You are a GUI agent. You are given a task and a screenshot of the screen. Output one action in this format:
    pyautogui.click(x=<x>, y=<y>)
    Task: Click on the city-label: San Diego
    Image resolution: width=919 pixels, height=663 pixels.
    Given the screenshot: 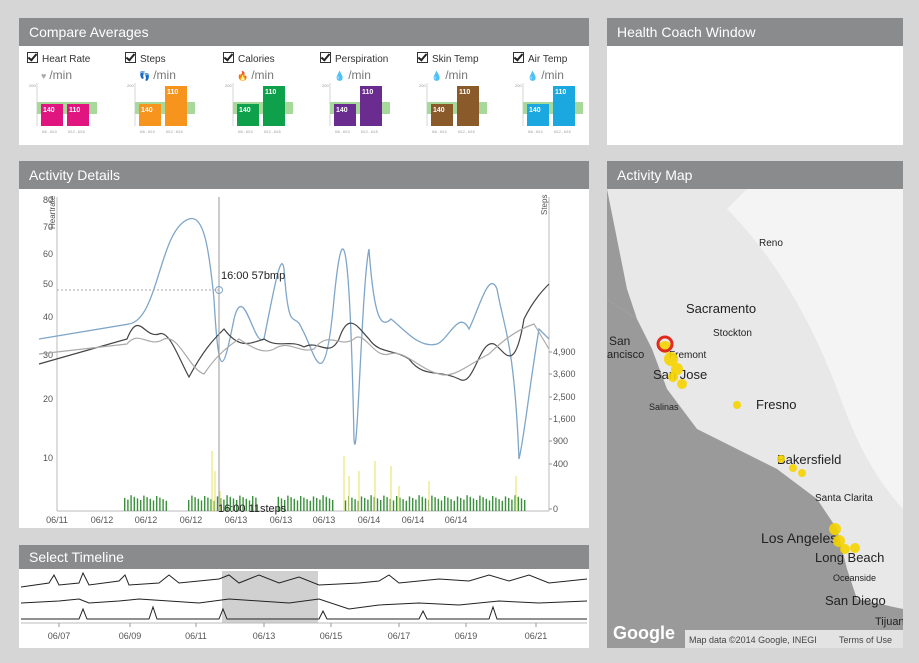 What is the action you would take?
    pyautogui.click(x=855, y=600)
    